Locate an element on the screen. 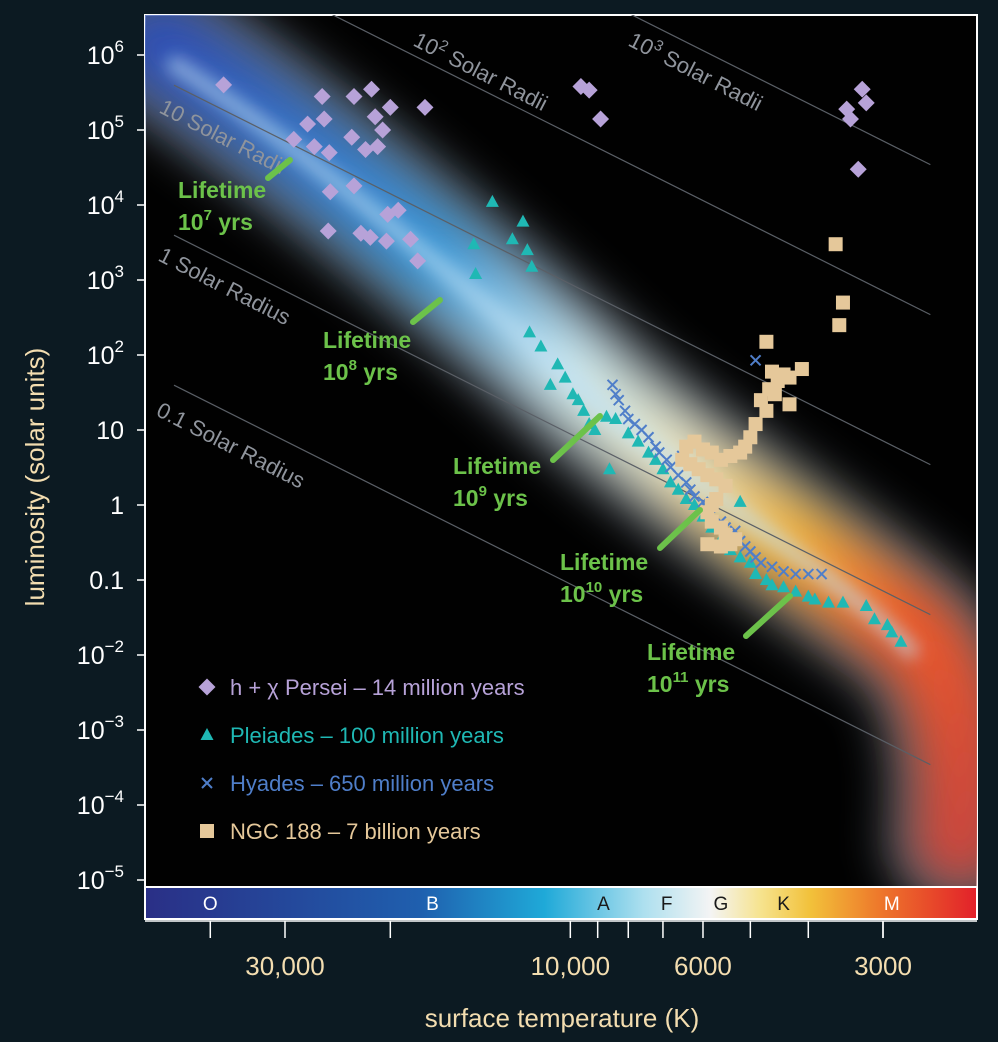 Image resolution: width=998 pixels, height=1042 pixels. y-tick-label: 10⁻³ is located at coordinates (100, 728).